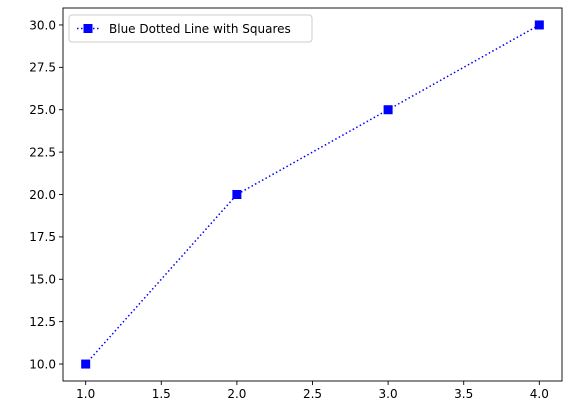 The height and width of the screenshot is (416, 579). I want to click on x-tick-label: 1.5, so click(161, 394).